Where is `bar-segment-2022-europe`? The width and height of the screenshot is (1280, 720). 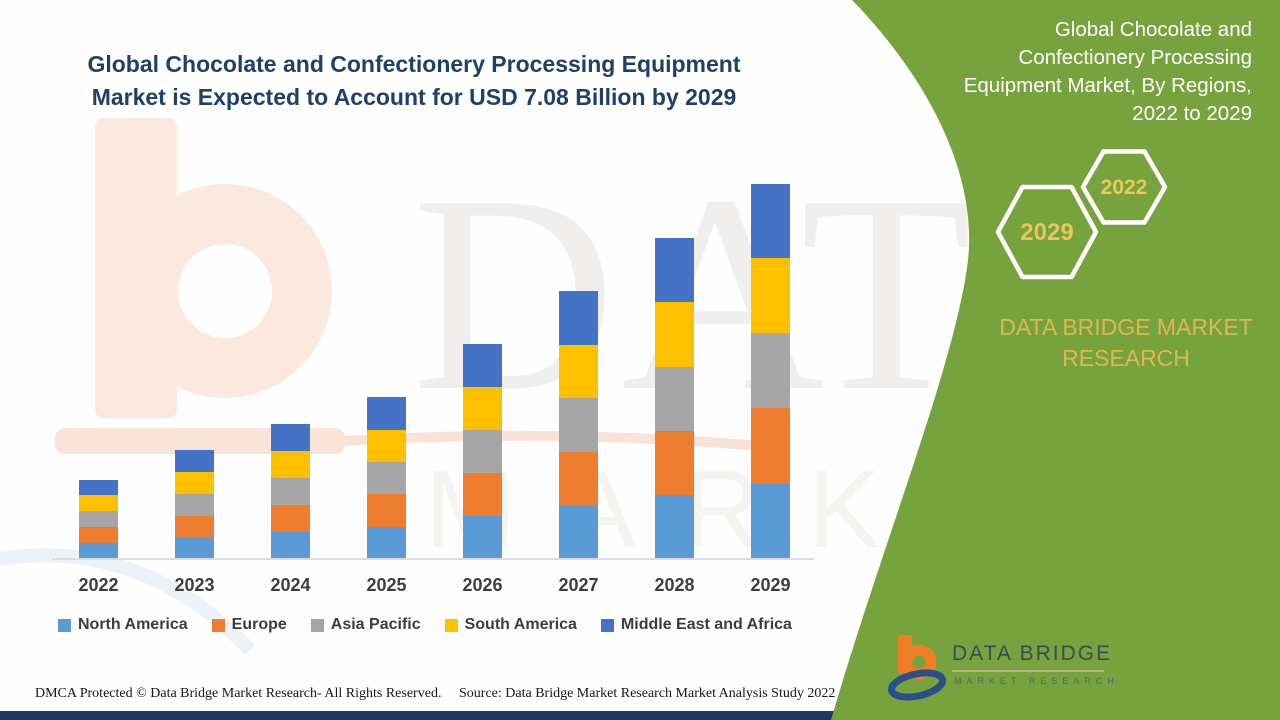
bar-segment-2022-europe is located at coordinates (98, 535).